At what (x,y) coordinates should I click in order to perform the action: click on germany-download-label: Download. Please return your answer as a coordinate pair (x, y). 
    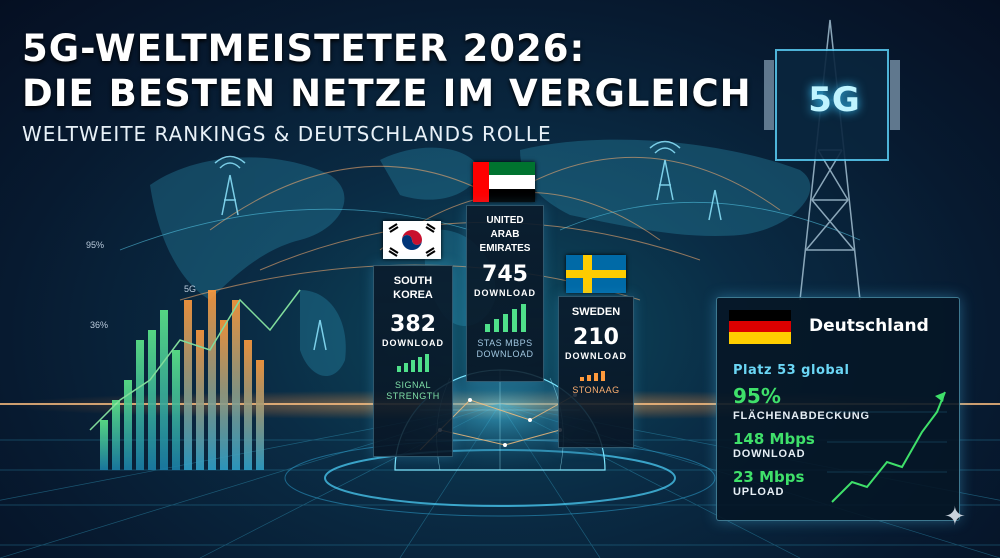
    Looking at the image, I should click on (769, 454).